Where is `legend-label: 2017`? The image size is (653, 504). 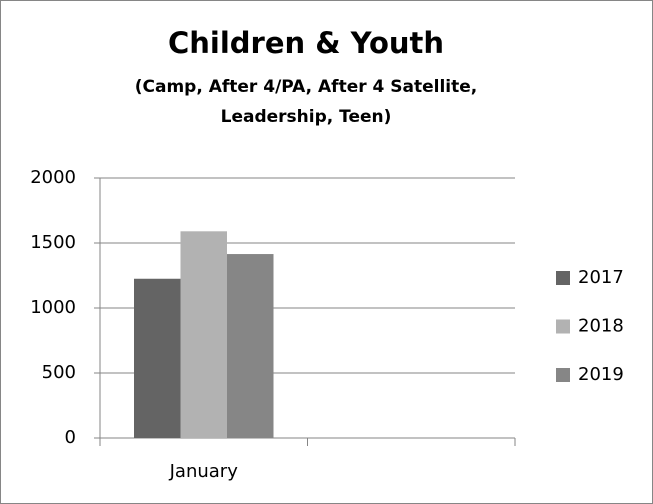 legend-label: 2017 is located at coordinates (601, 277).